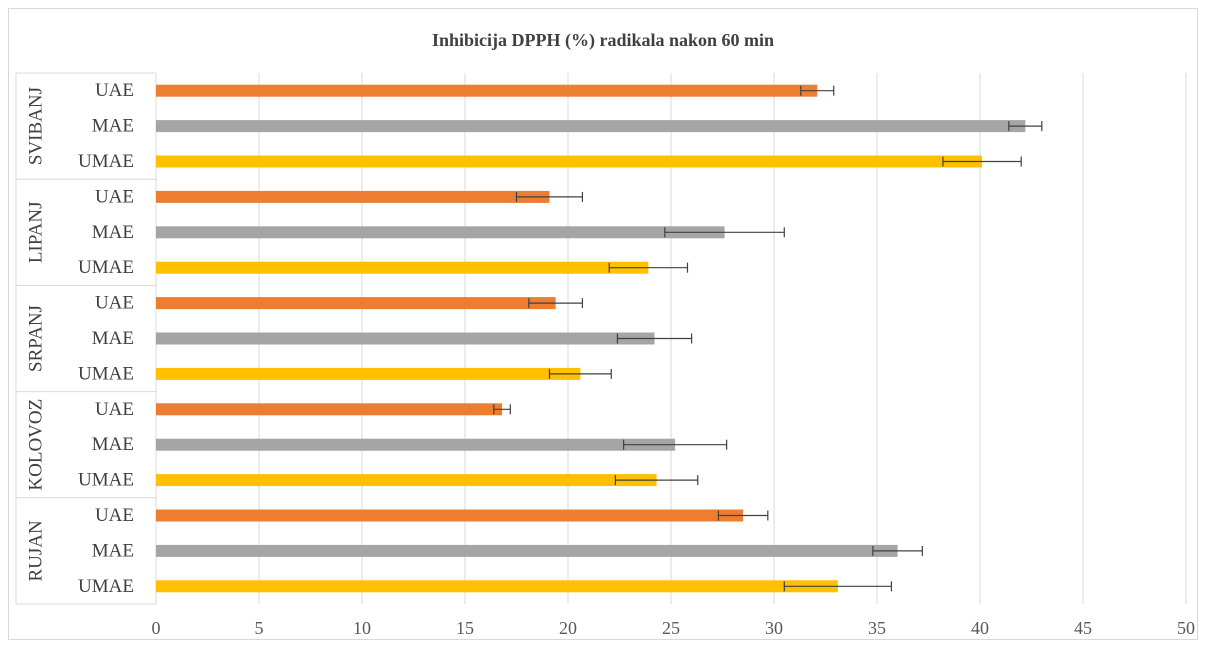 This screenshot has width=1206, height=648. What do you see at coordinates (1186, 628) in the screenshot?
I see `x-tick-label: 50` at bounding box center [1186, 628].